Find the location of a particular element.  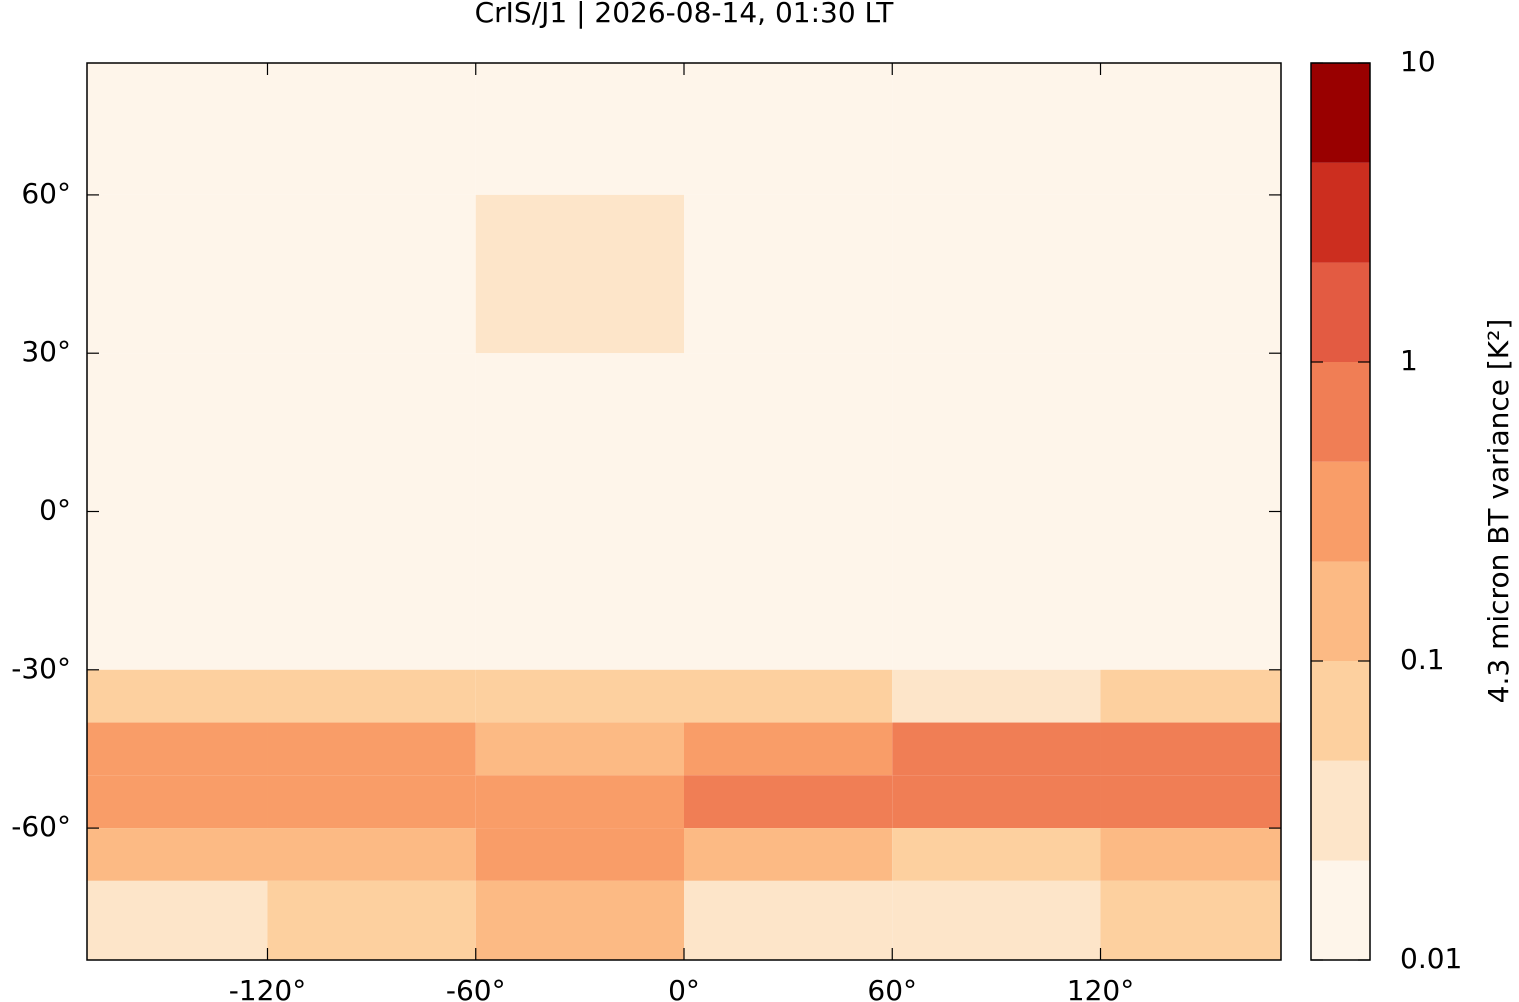

y-tick-label: -60° is located at coordinates (41, 826).